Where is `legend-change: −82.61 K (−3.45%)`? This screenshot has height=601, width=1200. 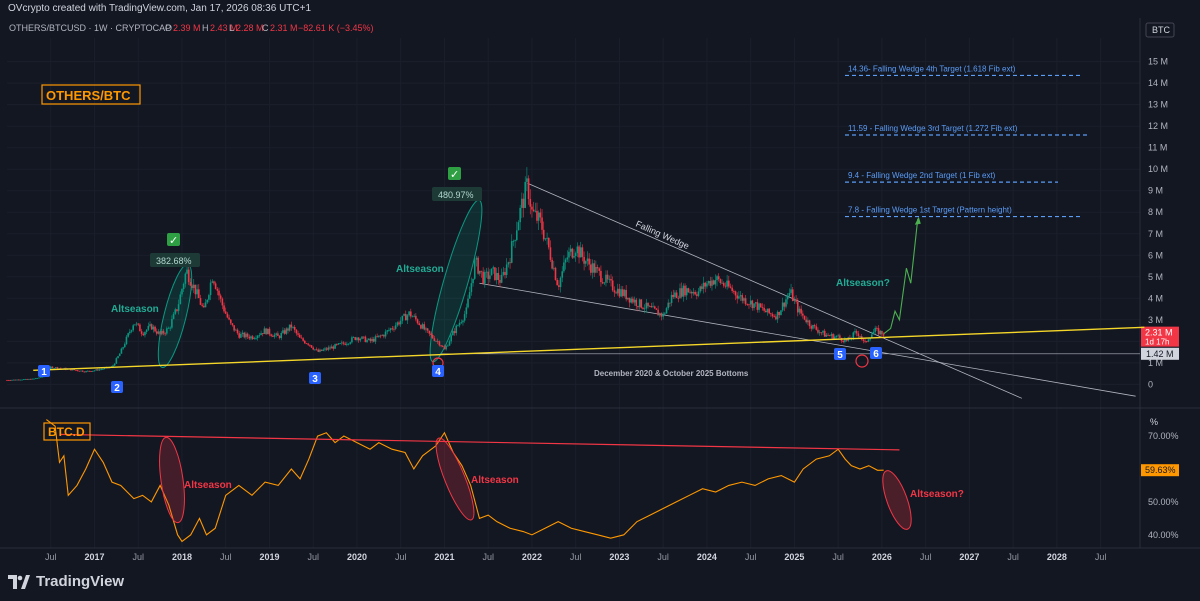
legend-change: −82.61 K (−3.45%) is located at coordinates (336, 28).